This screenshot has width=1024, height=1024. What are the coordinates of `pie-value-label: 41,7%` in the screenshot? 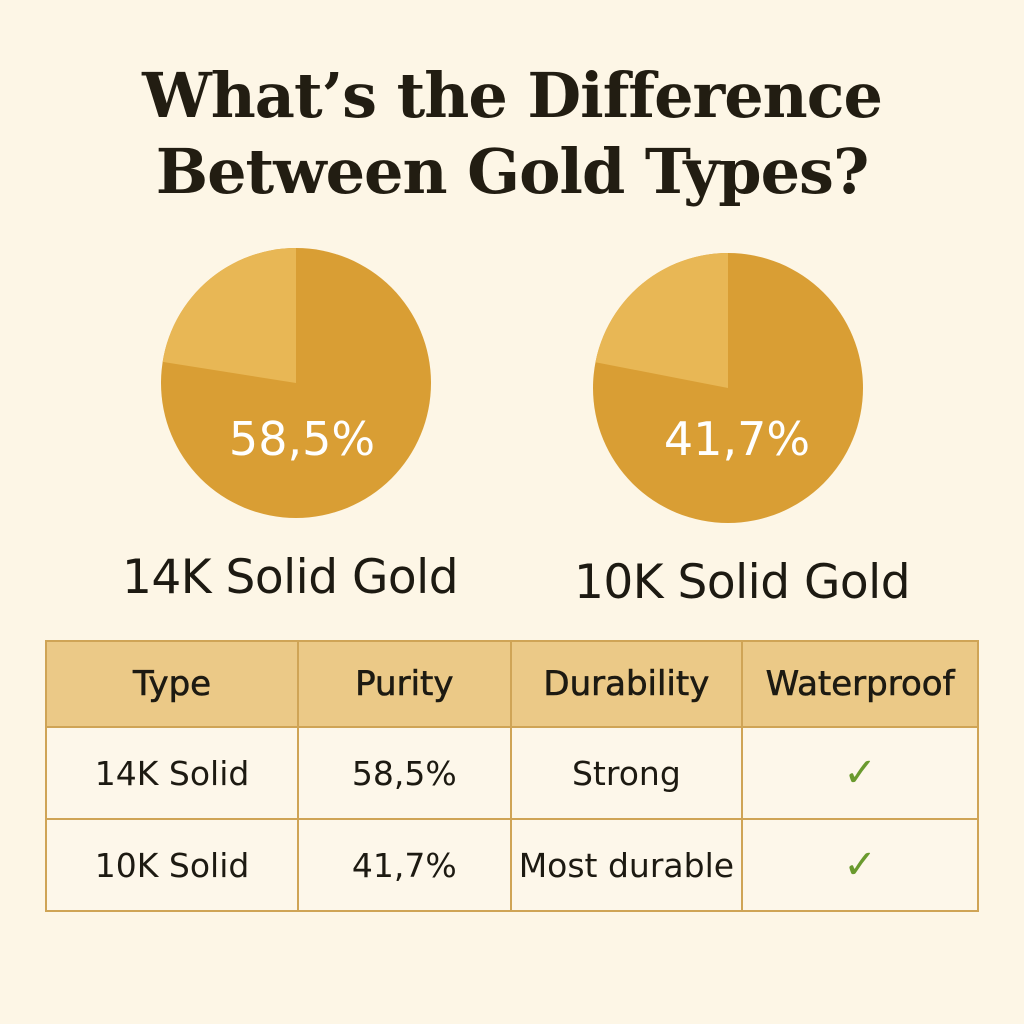 It's located at (737, 439).